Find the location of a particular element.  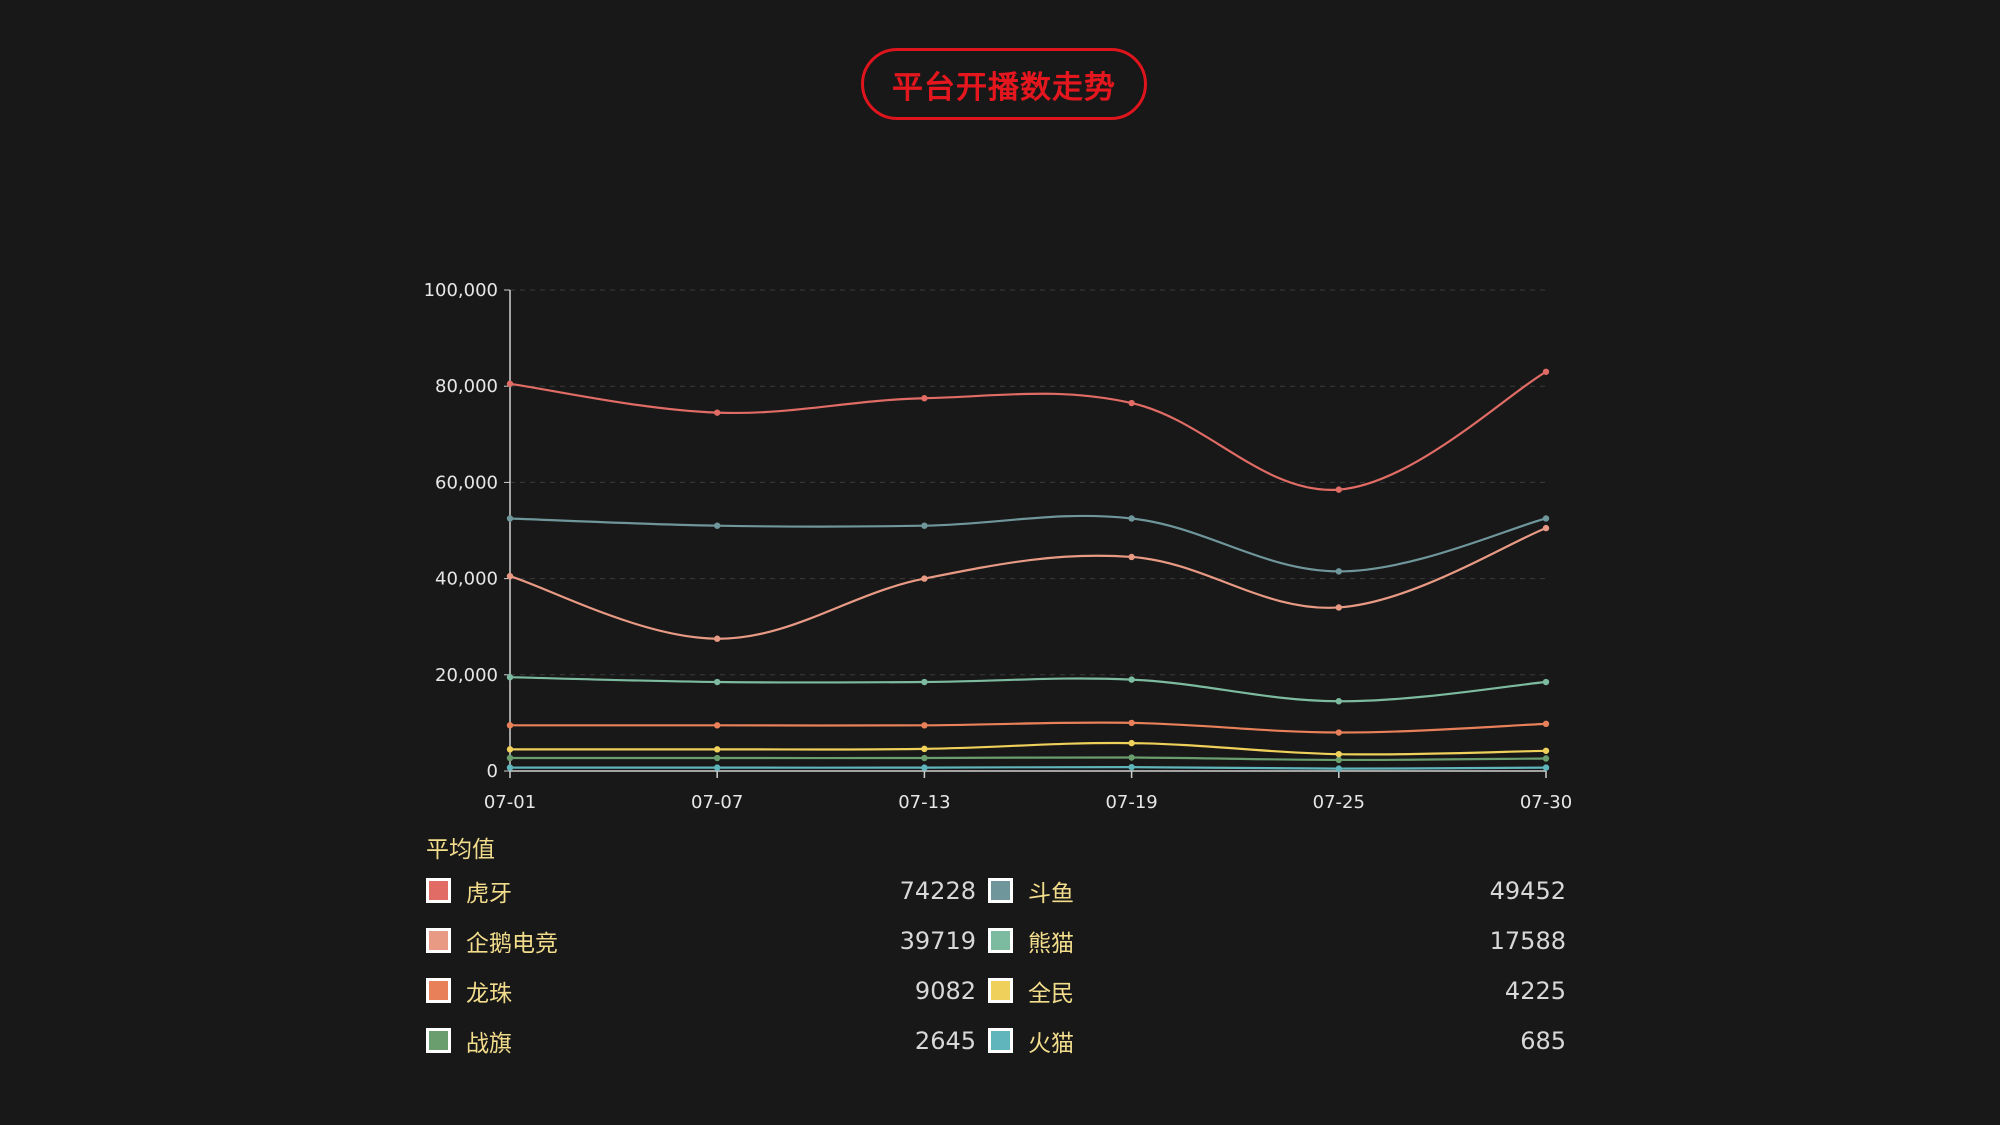

legend-value: 4225 is located at coordinates (1535, 990).